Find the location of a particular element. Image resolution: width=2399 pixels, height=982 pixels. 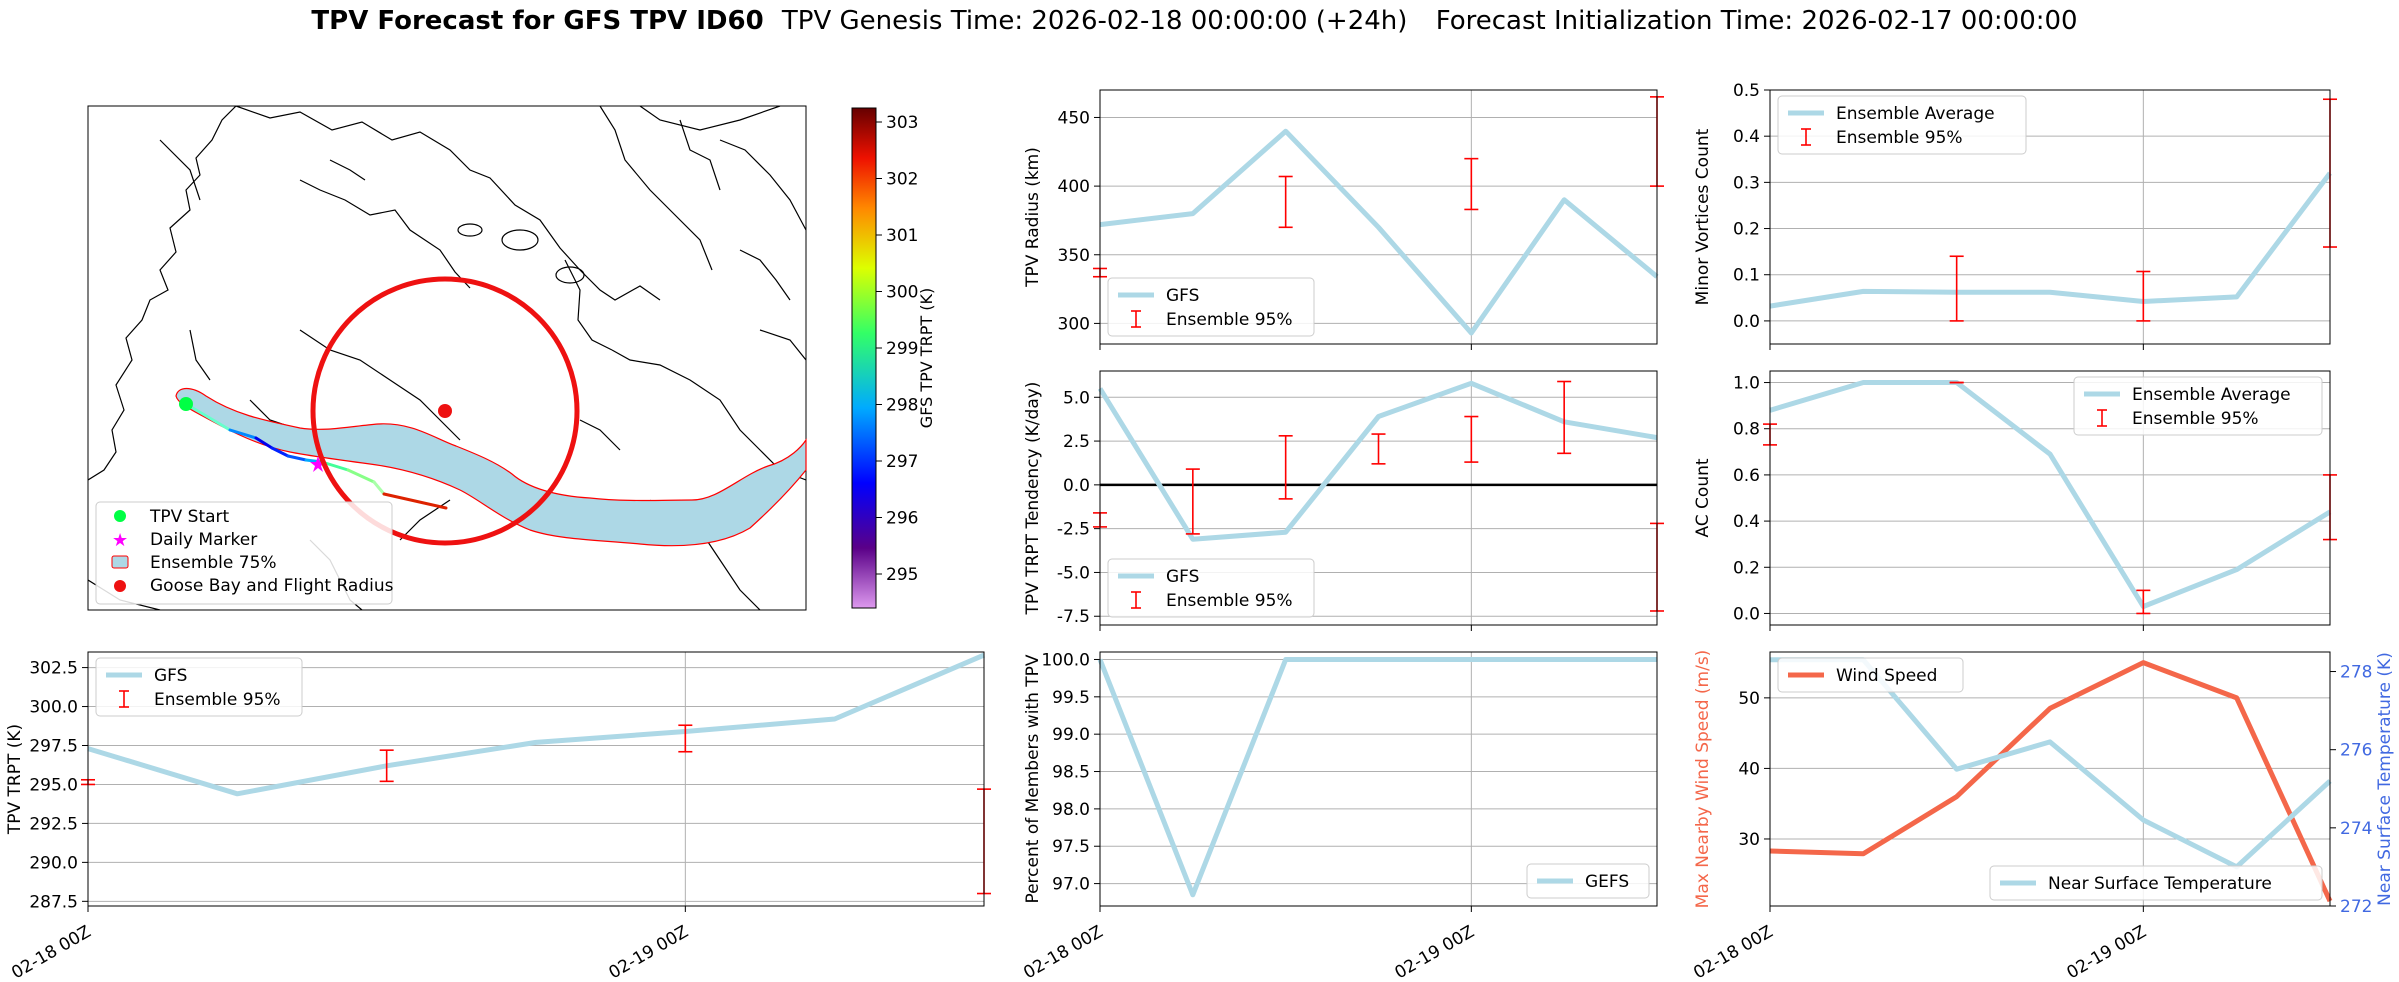

y-tick-label: 99.0 is located at coordinates (1071, 735).